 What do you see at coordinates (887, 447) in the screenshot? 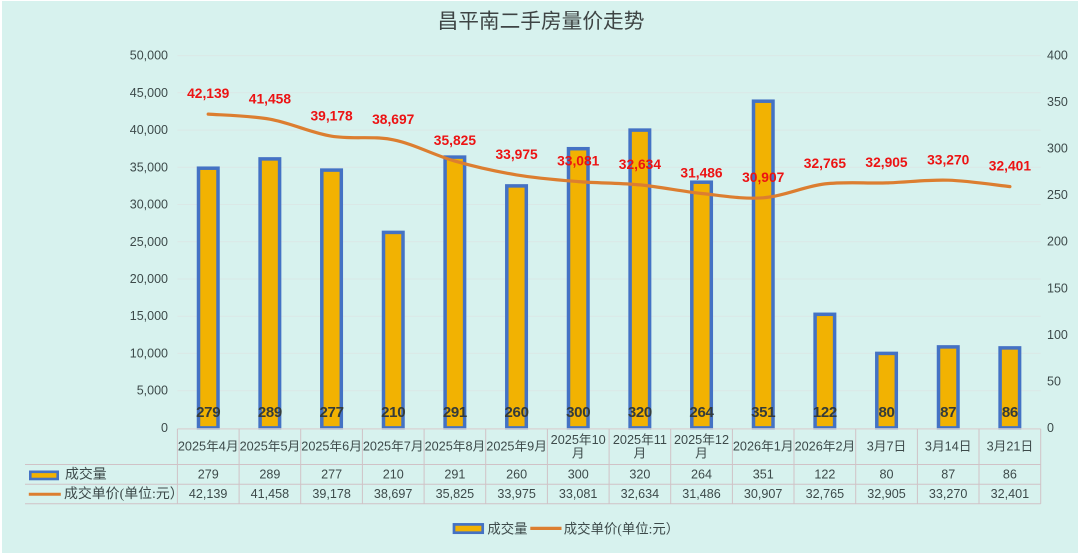
I see `svg-text: 3月7日` at bounding box center [887, 447].